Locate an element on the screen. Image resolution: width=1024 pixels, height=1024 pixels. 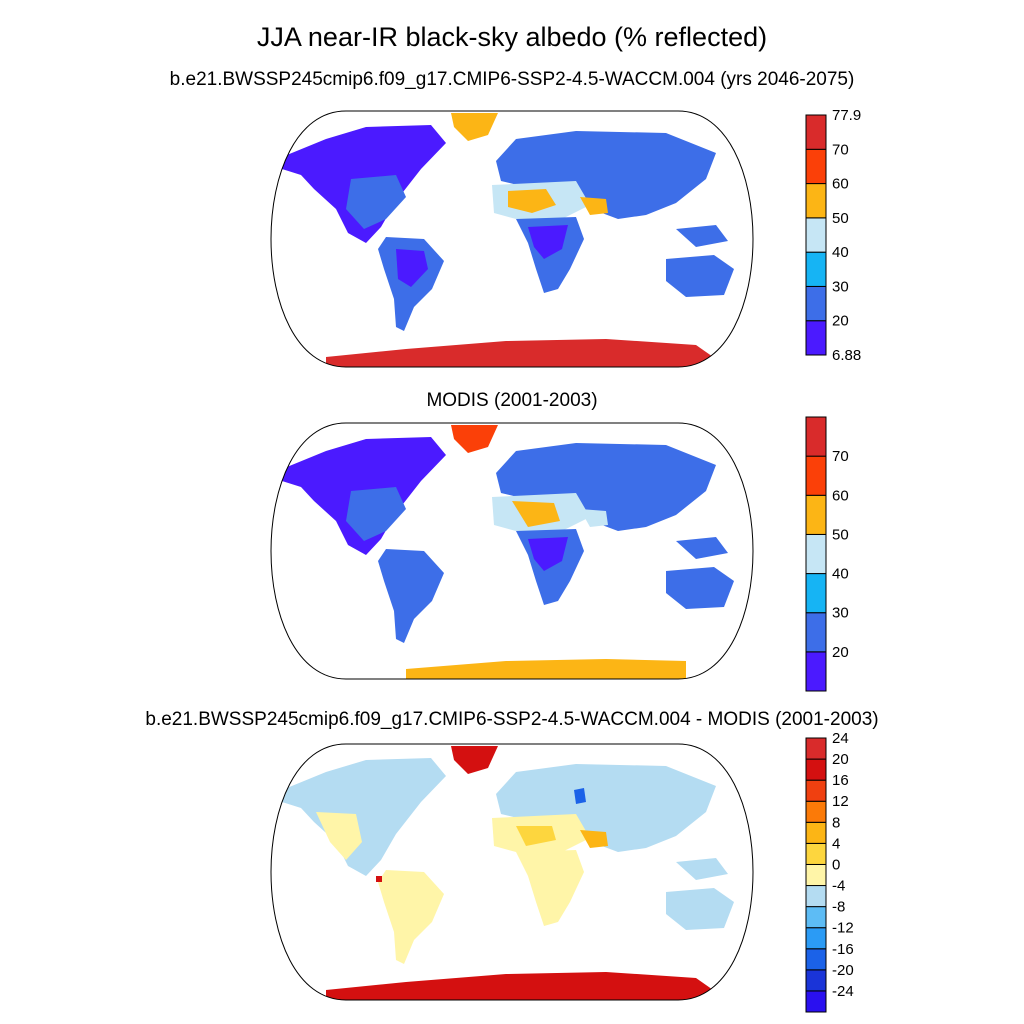
colorbar-tick-label: -16 is located at coordinates (843, 949).